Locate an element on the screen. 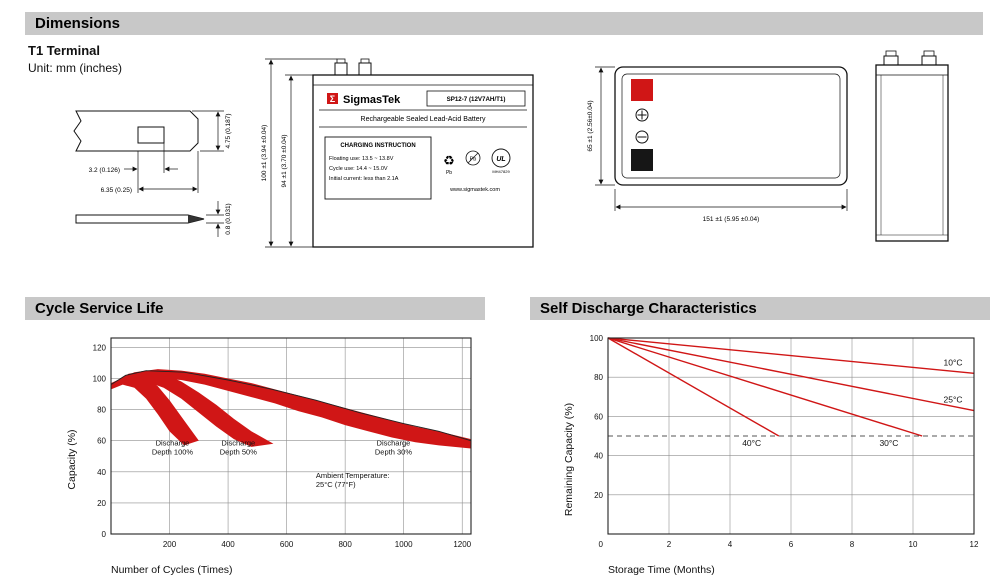 This screenshot has width=1000, height=587. ul-mark-icon is located at coordinates (501, 158).